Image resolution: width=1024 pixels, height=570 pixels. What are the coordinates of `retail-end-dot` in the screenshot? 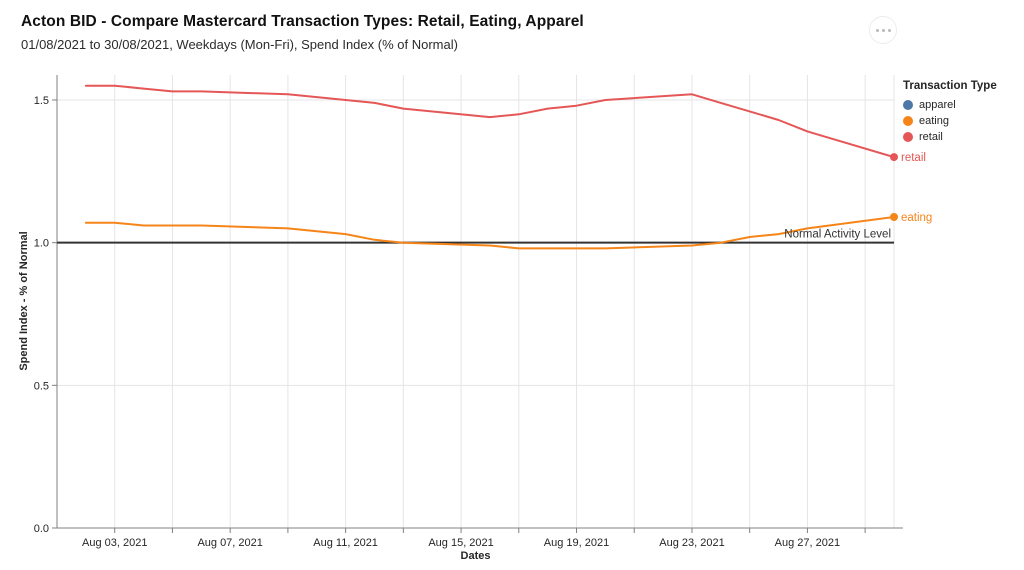 It's located at (894, 157).